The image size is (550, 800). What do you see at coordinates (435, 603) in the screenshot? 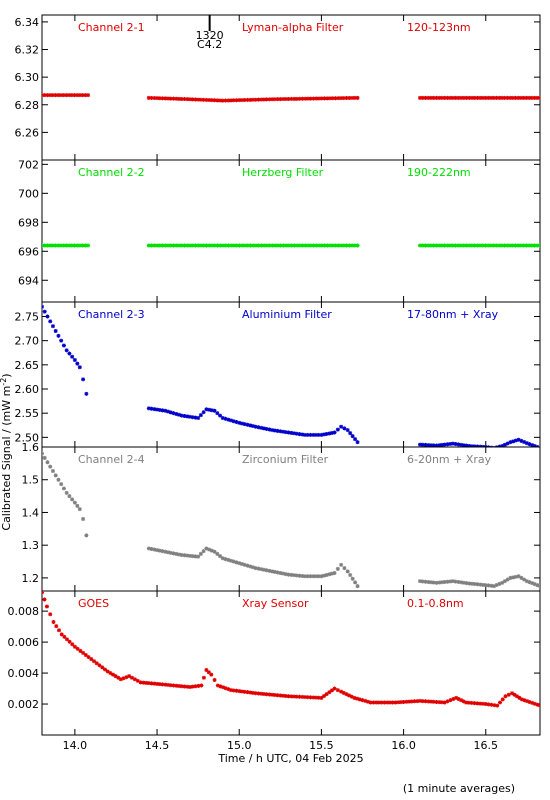
I see `panel-annotation: 0.1-0.8nm` at bounding box center [435, 603].